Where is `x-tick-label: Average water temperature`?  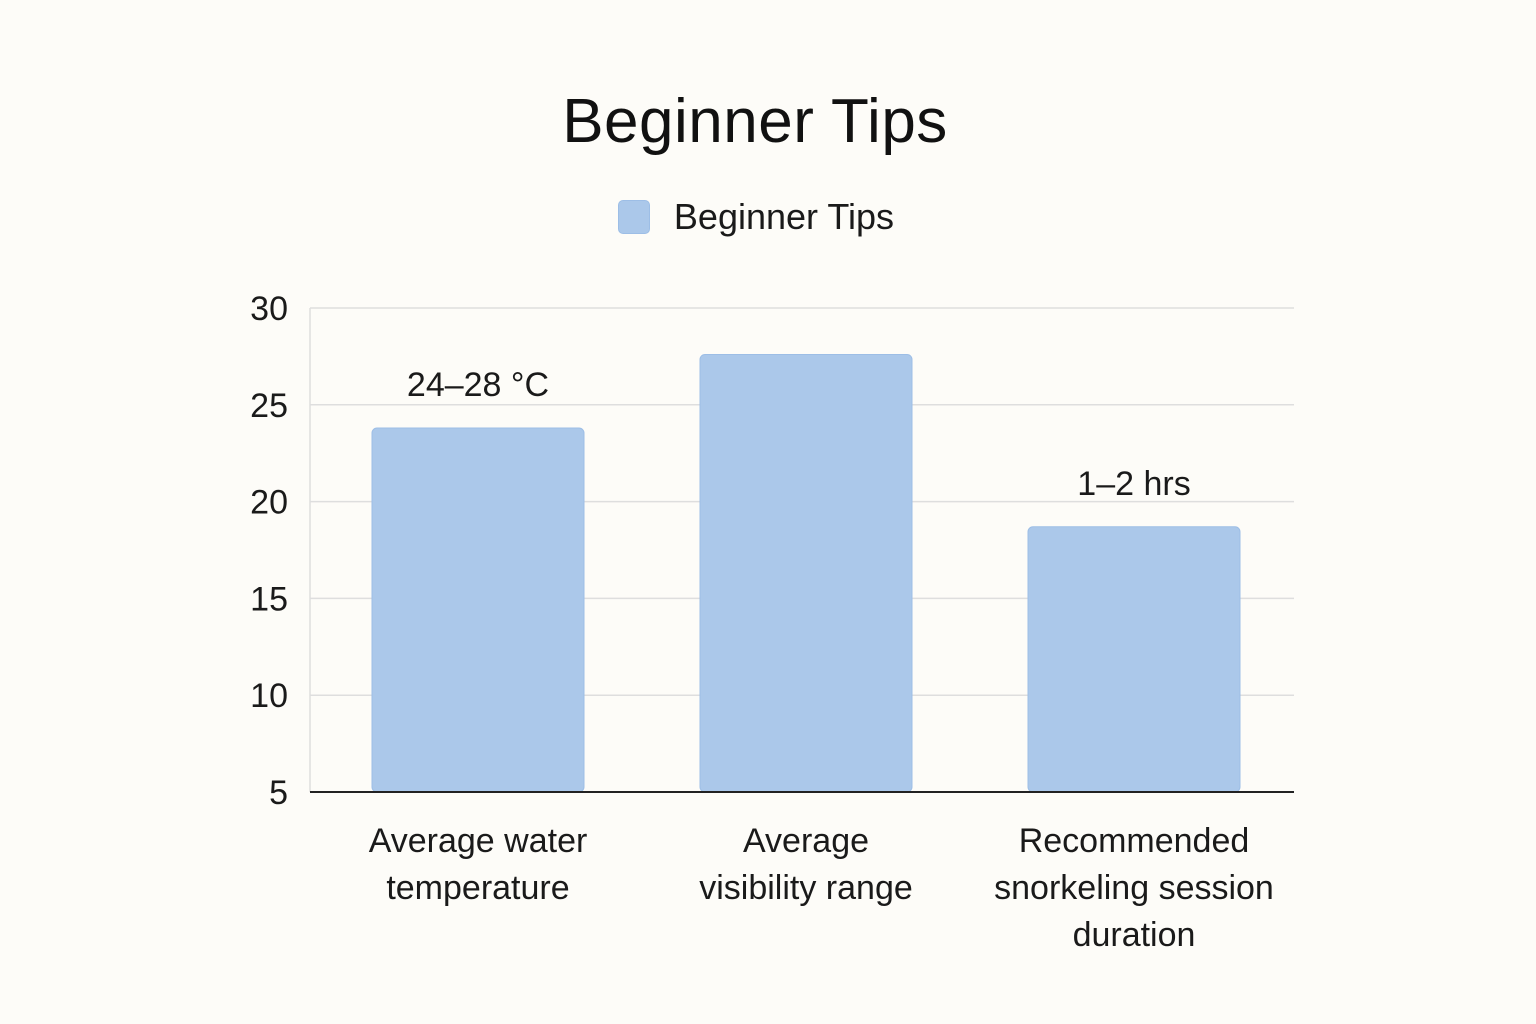
x-tick-label: Average water temperature is located at coordinates (478, 864).